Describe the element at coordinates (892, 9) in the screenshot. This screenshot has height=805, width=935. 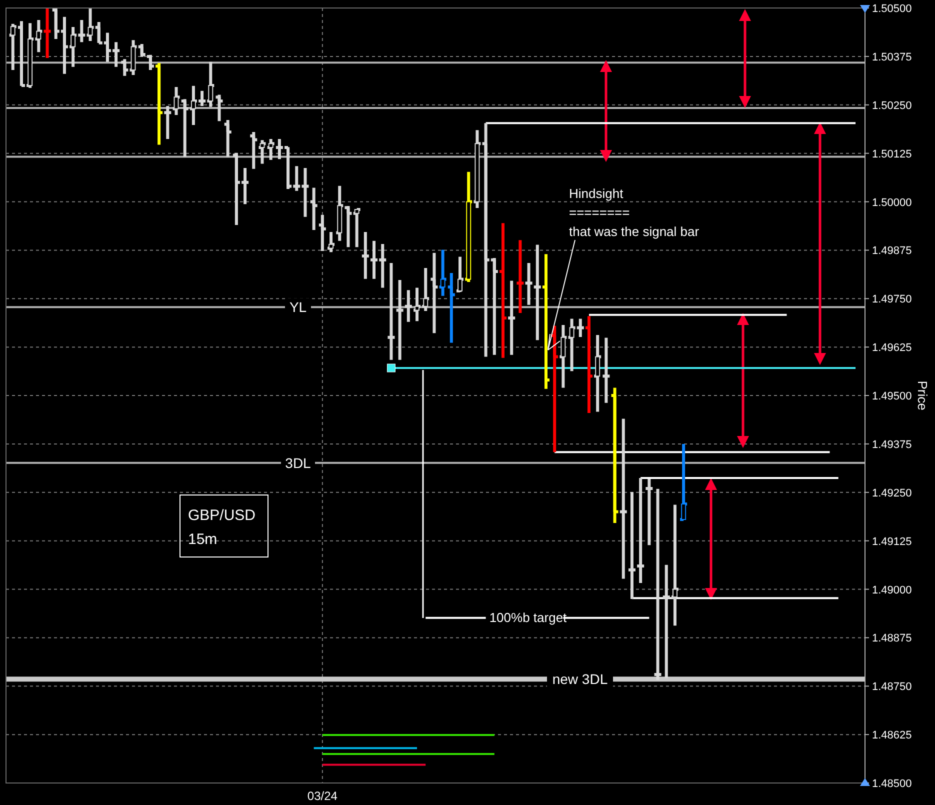
I see `y-tick-label: 1.50500` at that location.